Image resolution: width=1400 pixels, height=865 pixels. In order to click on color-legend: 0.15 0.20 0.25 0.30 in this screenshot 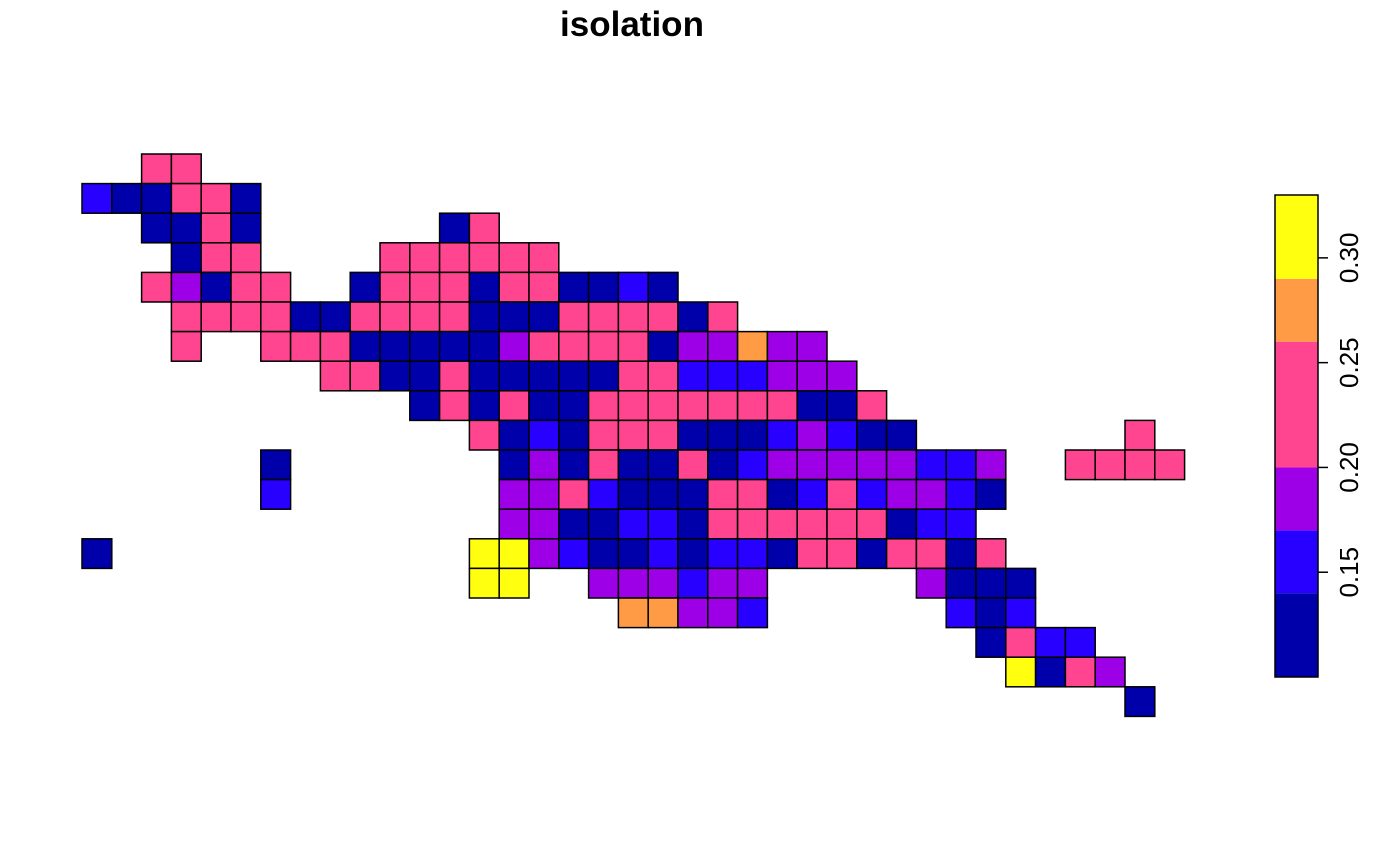, I will do `click(1319, 436)`.